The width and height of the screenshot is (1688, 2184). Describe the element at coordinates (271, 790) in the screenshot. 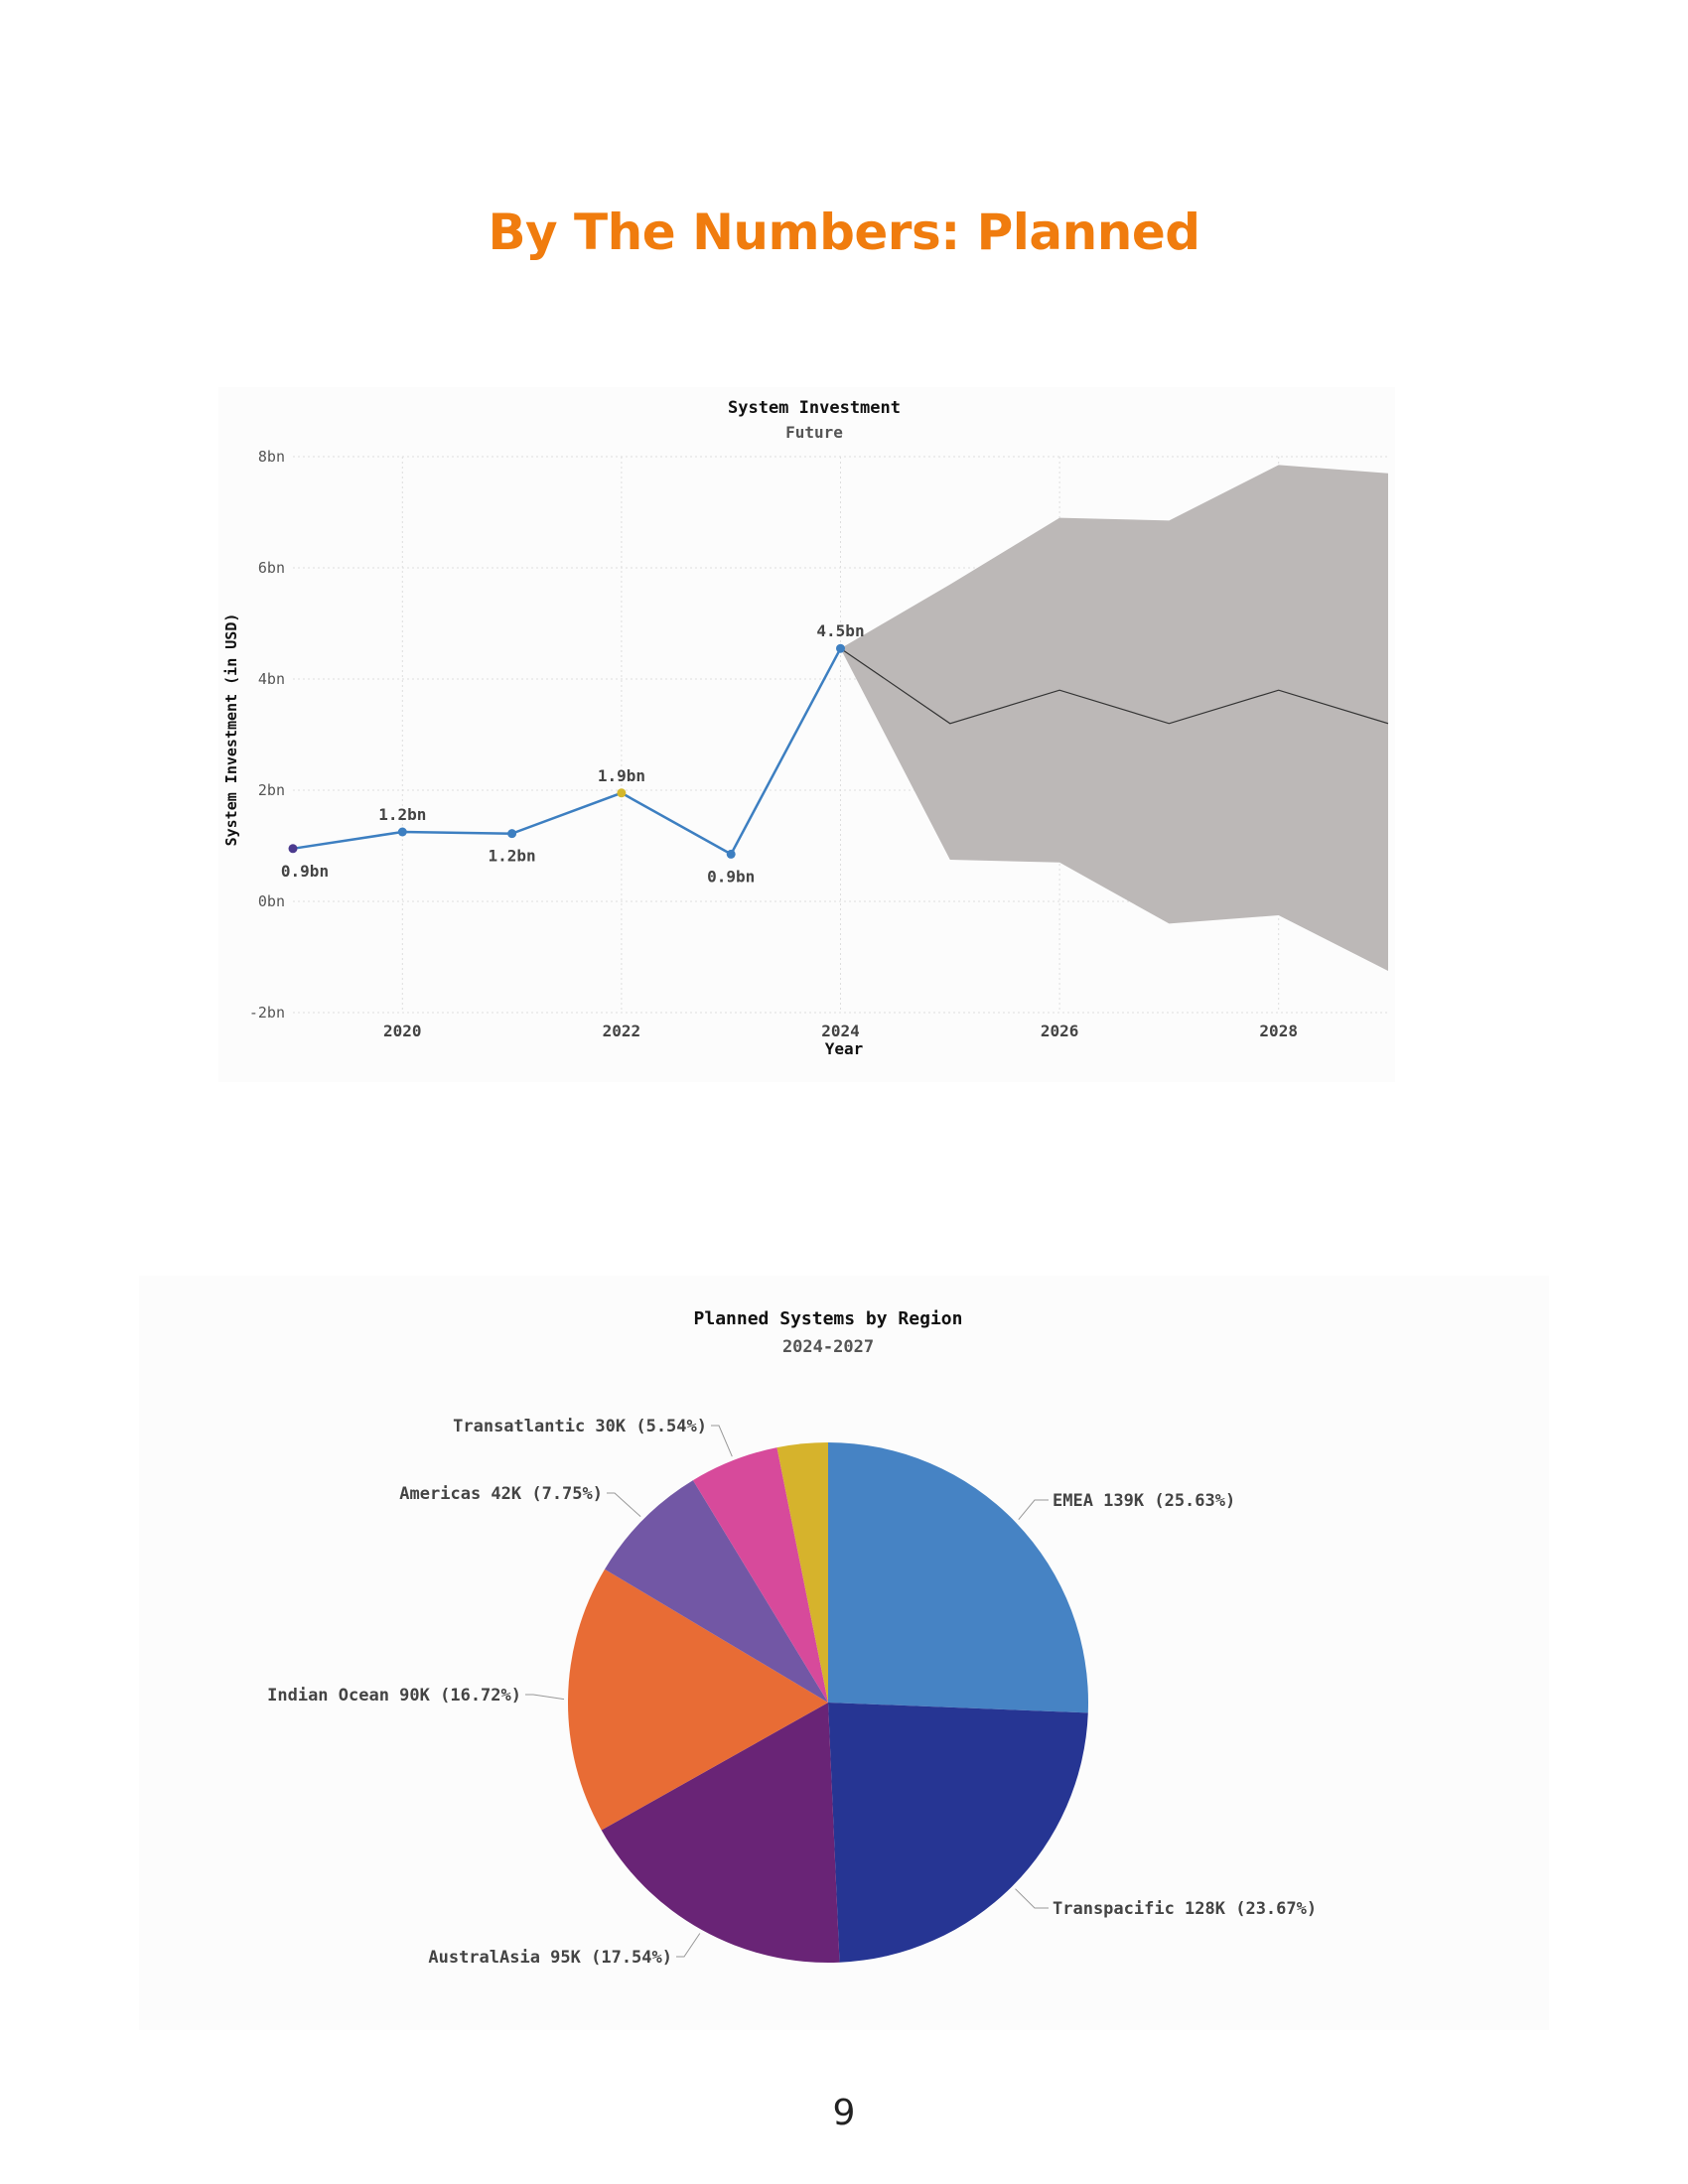

I see `y-tick-label: 2bn` at that location.